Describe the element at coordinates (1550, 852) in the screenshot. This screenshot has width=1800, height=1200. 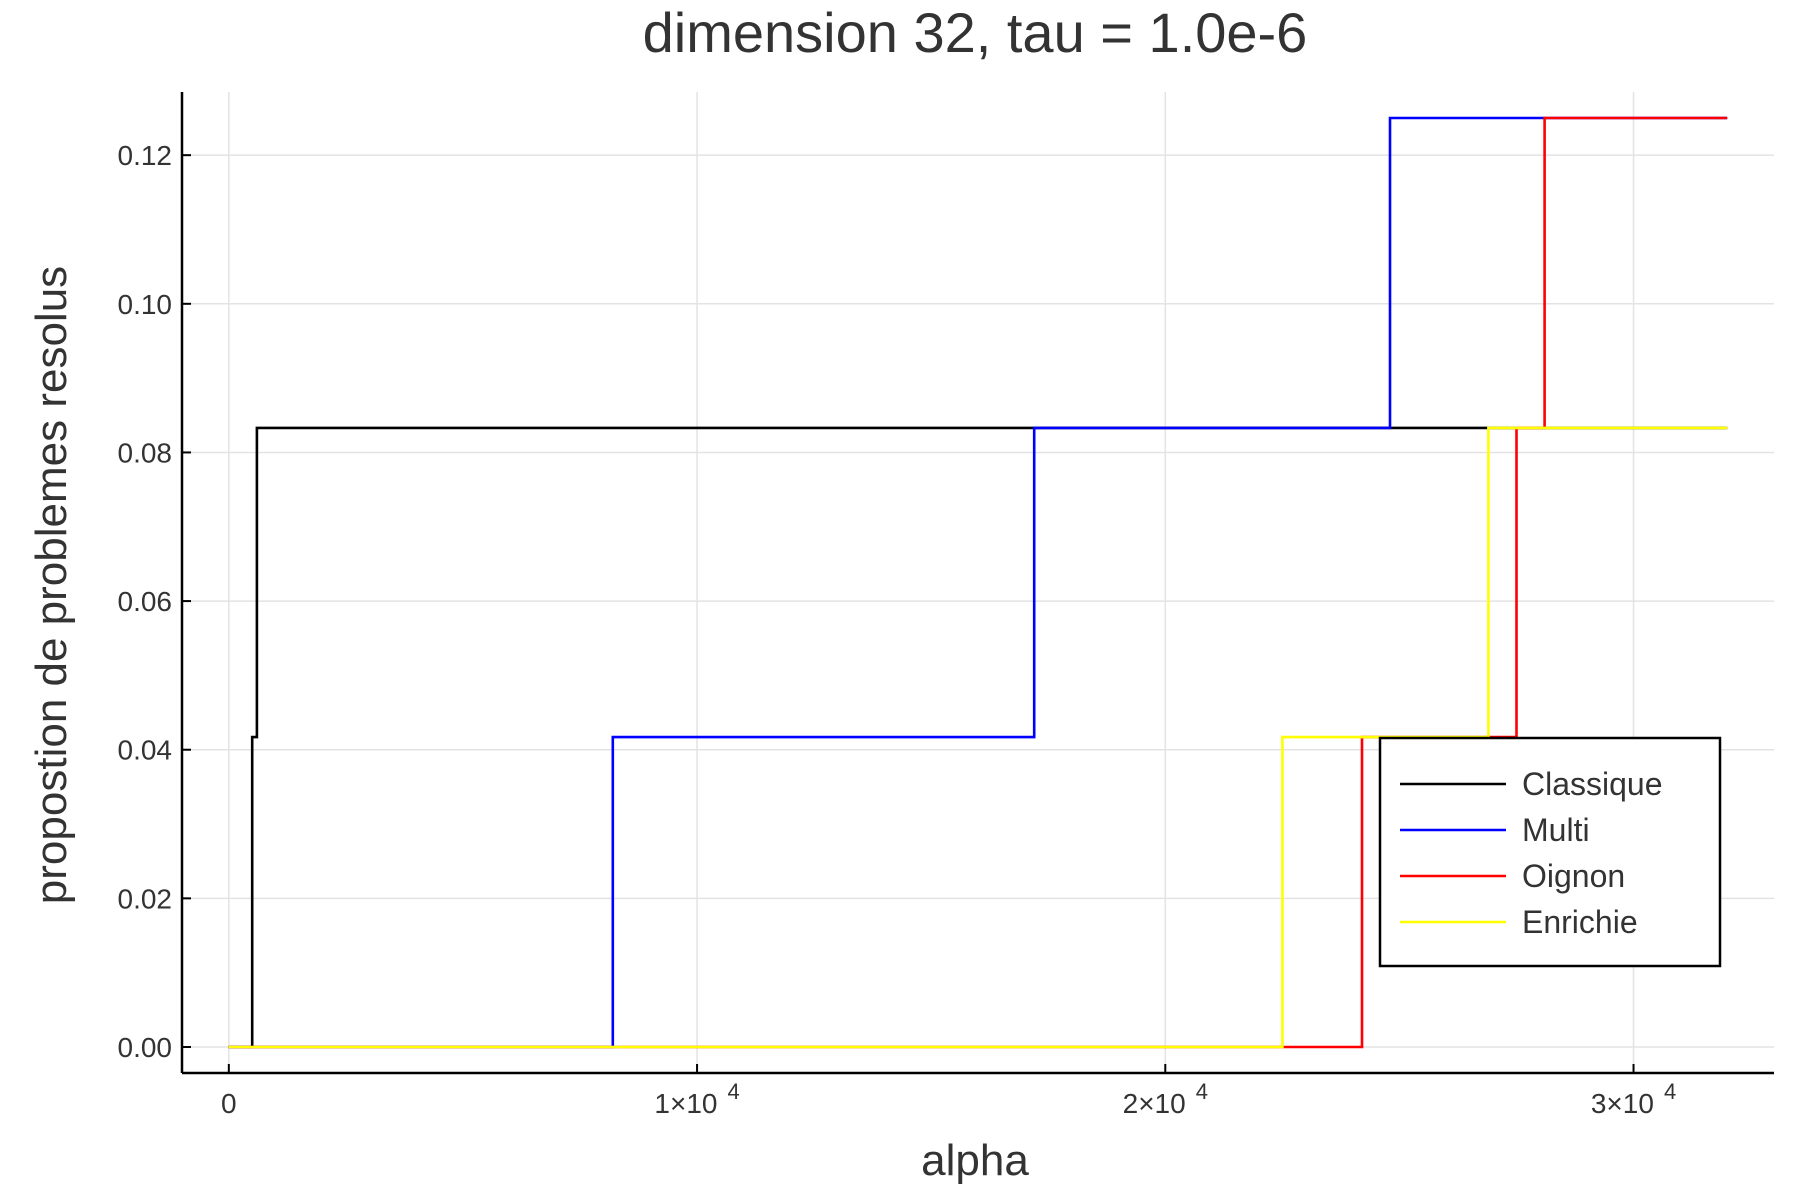
I see `legend: Classique Multi Oignon Enrichie` at that location.